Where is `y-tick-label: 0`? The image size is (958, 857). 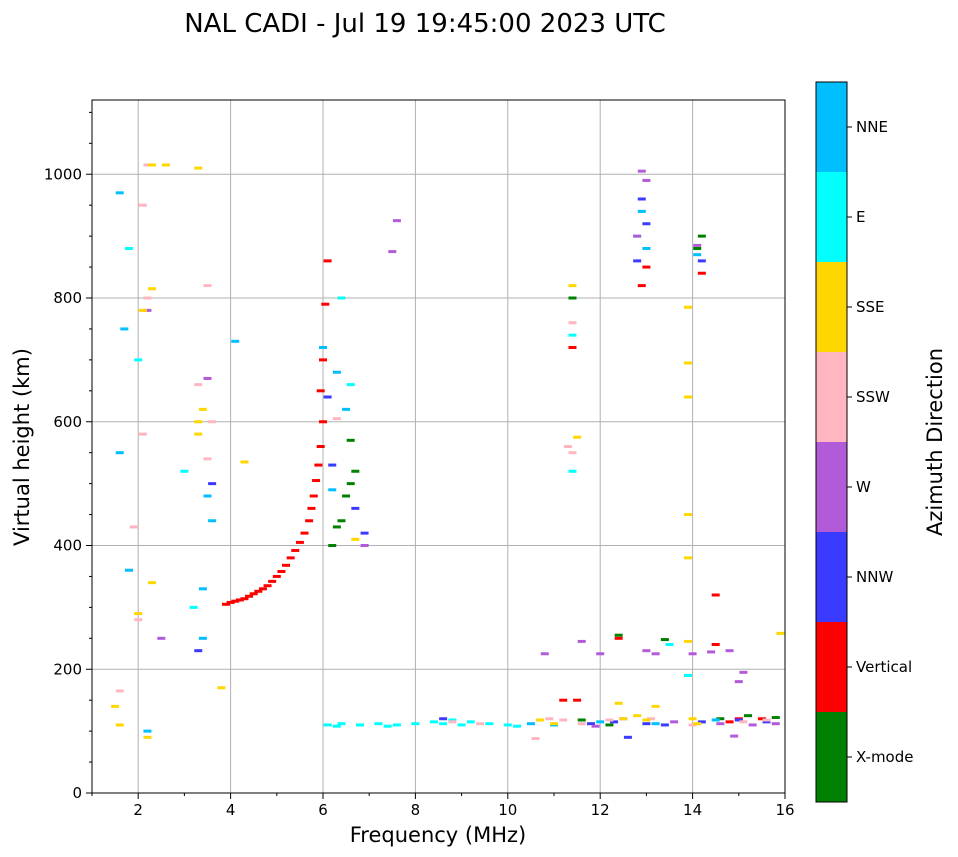
y-tick-label: 0 is located at coordinates (77, 793).